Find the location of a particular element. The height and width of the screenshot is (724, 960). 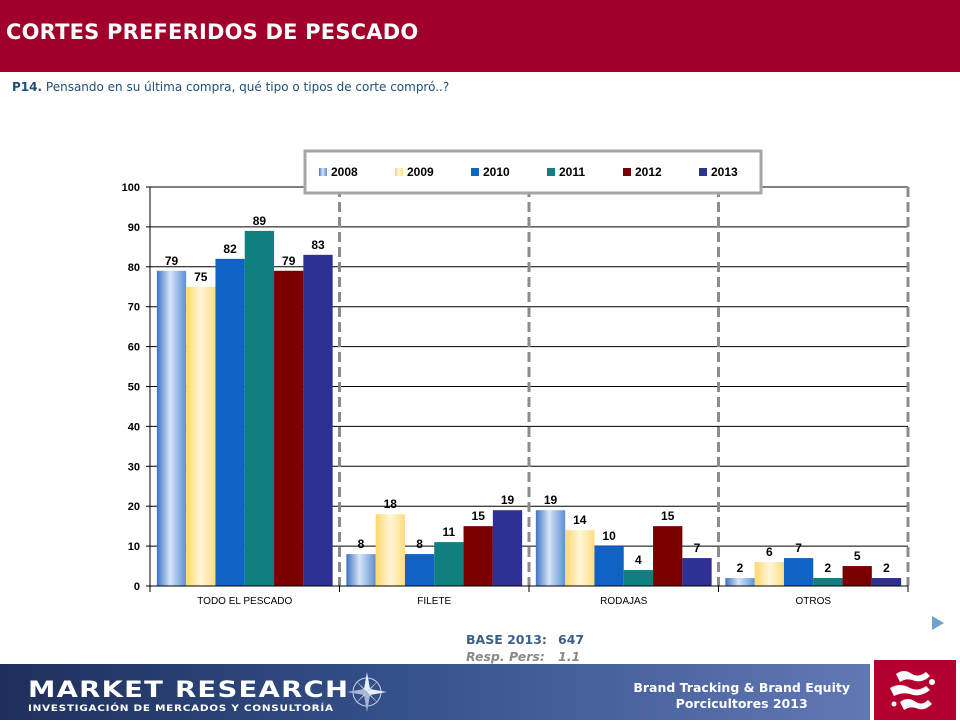

y-tick-label: 0 is located at coordinates (137, 587).